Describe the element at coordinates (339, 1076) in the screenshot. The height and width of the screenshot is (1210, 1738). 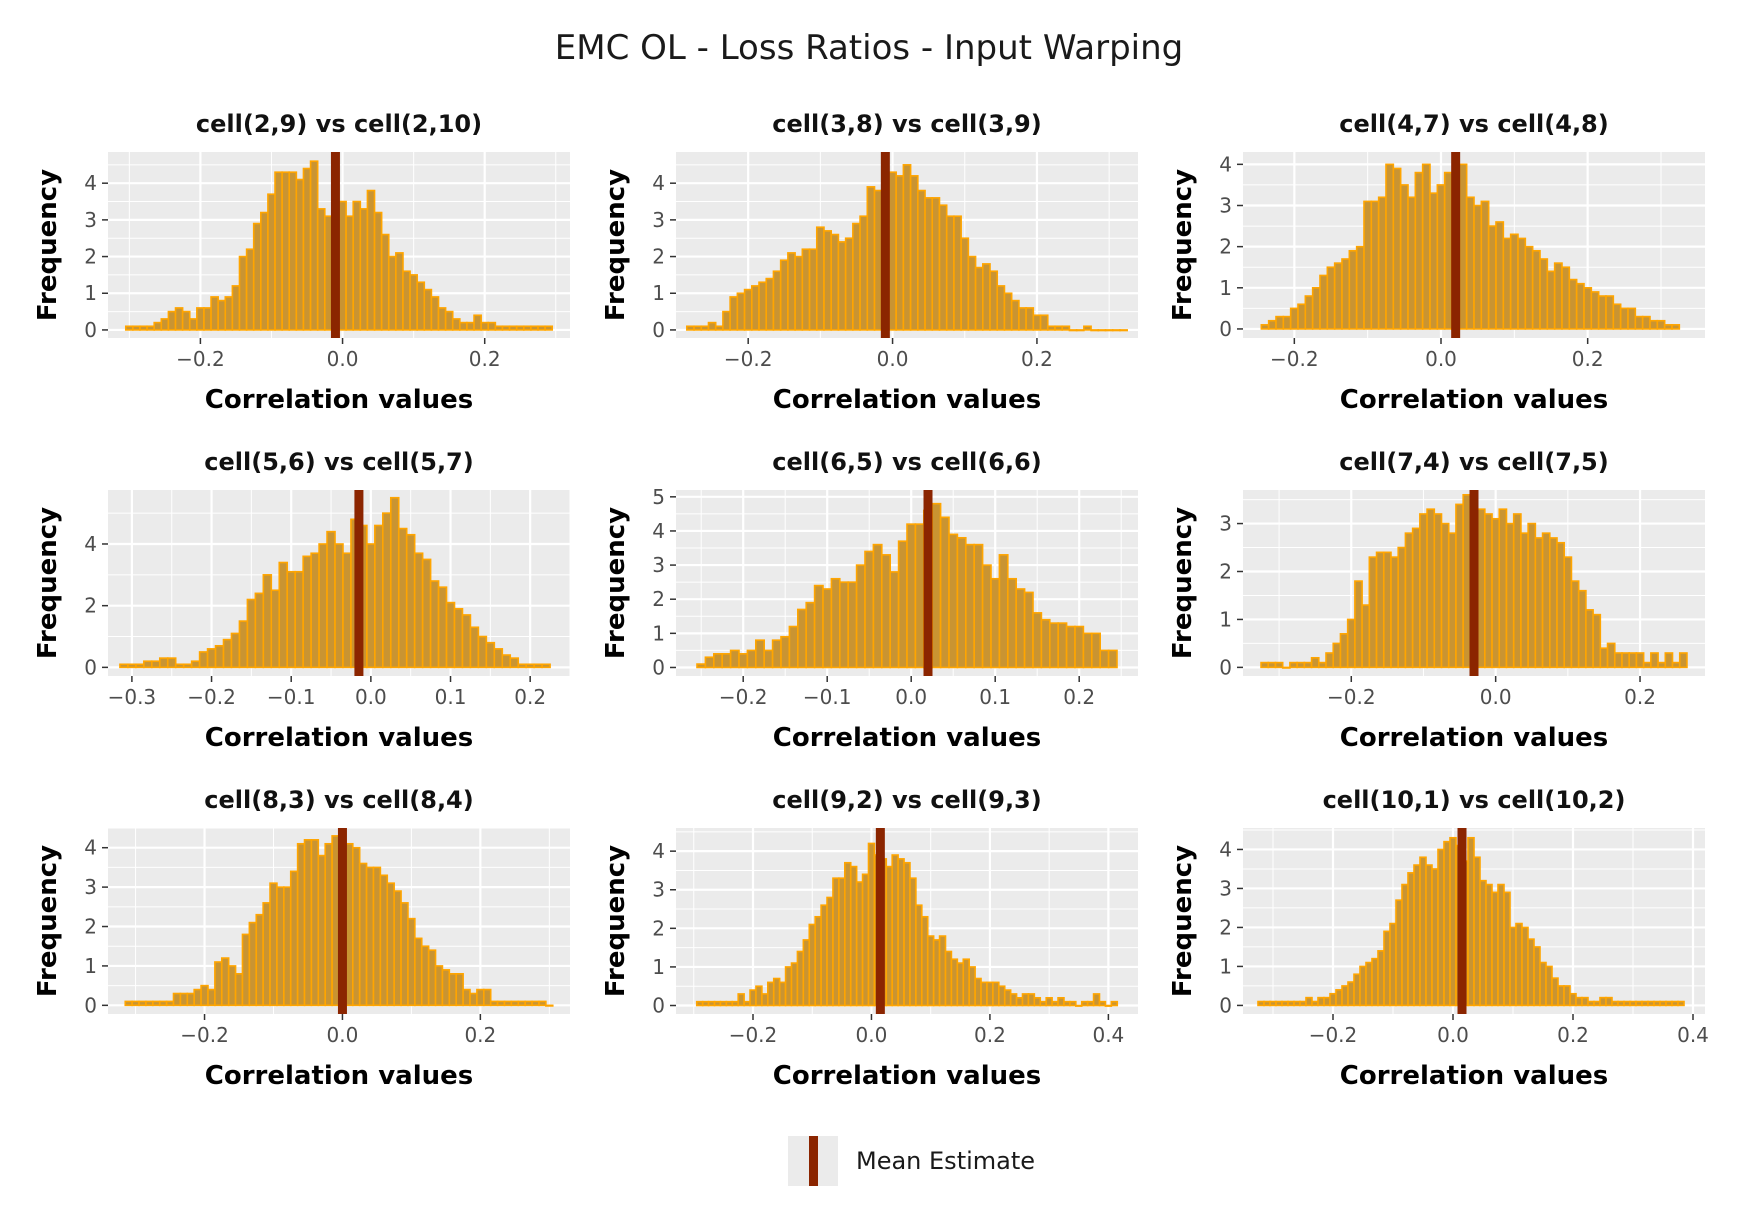
I see `x-axis-title: Correlation values` at that location.